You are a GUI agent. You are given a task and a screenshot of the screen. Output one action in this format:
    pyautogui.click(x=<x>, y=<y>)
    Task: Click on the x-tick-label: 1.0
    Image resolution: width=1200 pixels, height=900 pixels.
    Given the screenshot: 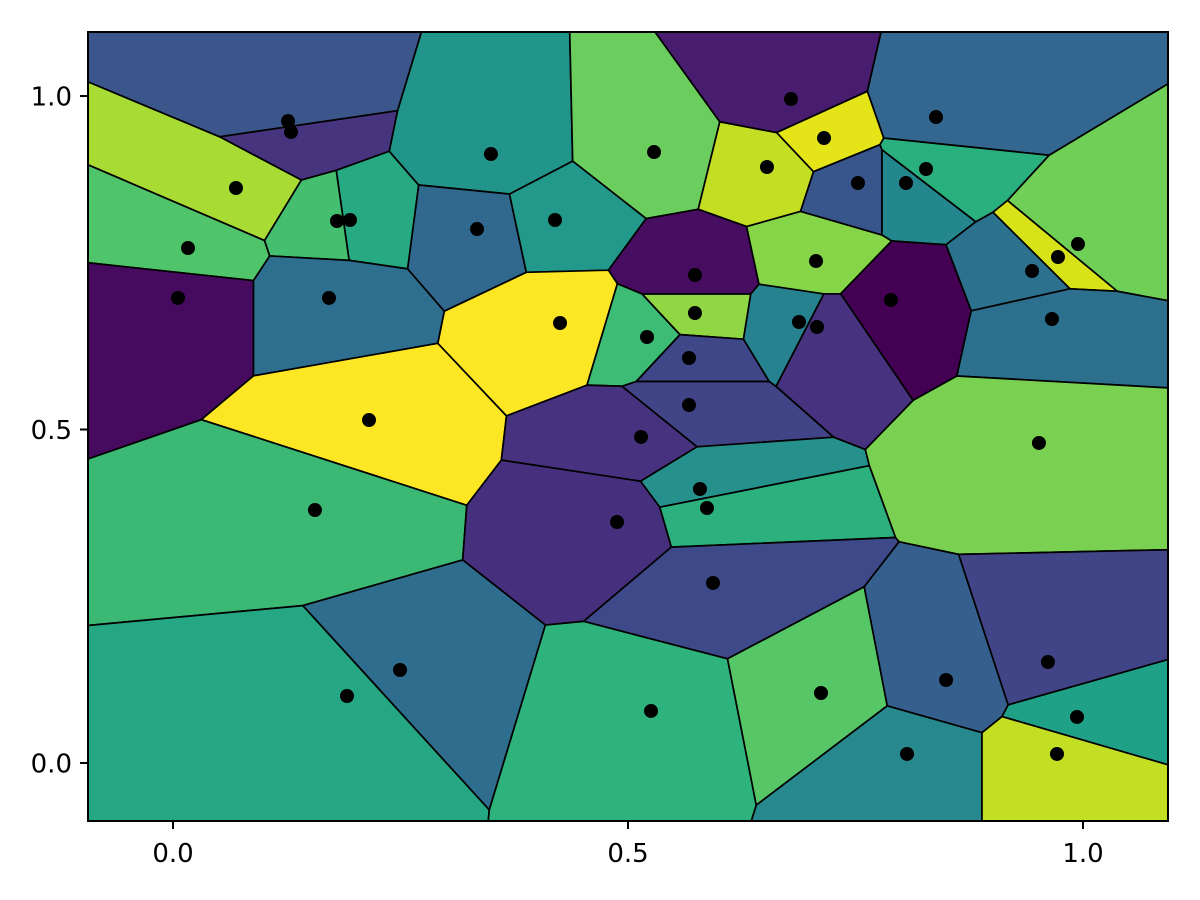 What is the action you would take?
    pyautogui.click(x=1082, y=854)
    